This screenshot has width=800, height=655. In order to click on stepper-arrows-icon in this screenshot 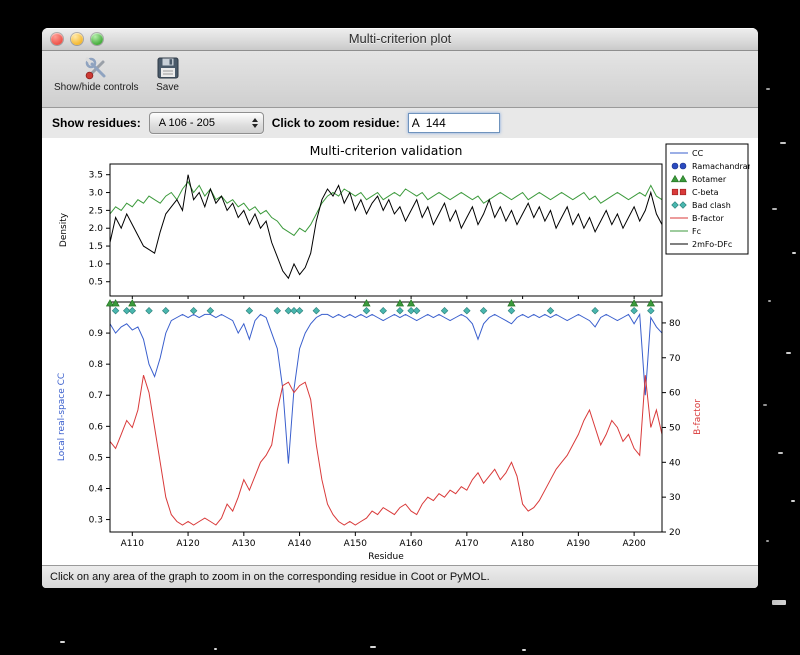, I will do `click(254, 123)`.